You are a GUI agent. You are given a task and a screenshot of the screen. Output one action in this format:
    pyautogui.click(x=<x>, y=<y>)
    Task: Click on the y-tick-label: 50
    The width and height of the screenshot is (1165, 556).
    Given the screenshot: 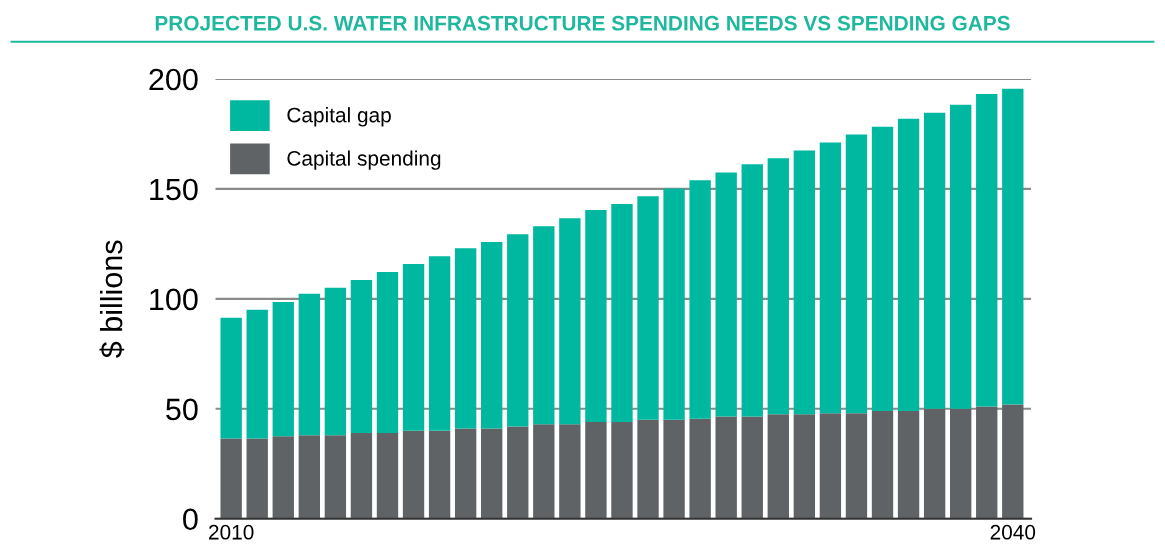 What is the action you would take?
    pyautogui.click(x=182, y=409)
    